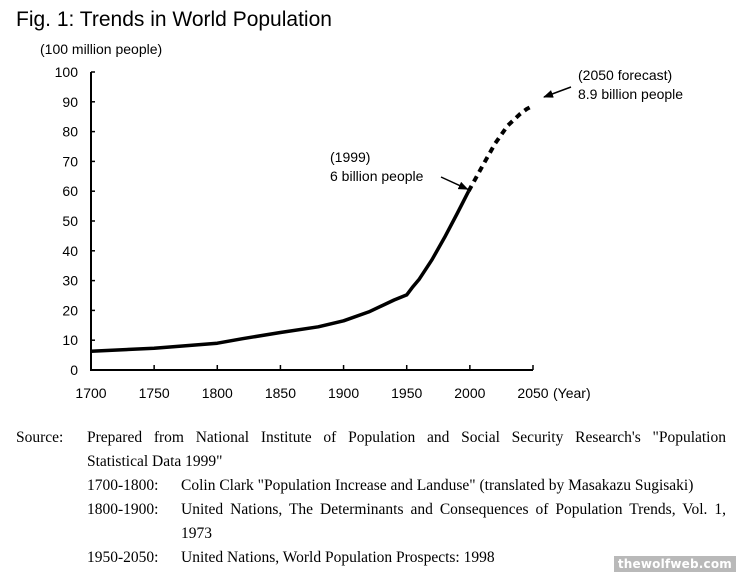 The width and height of the screenshot is (738, 575). I want to click on y-tick-label: 50, so click(70, 221).